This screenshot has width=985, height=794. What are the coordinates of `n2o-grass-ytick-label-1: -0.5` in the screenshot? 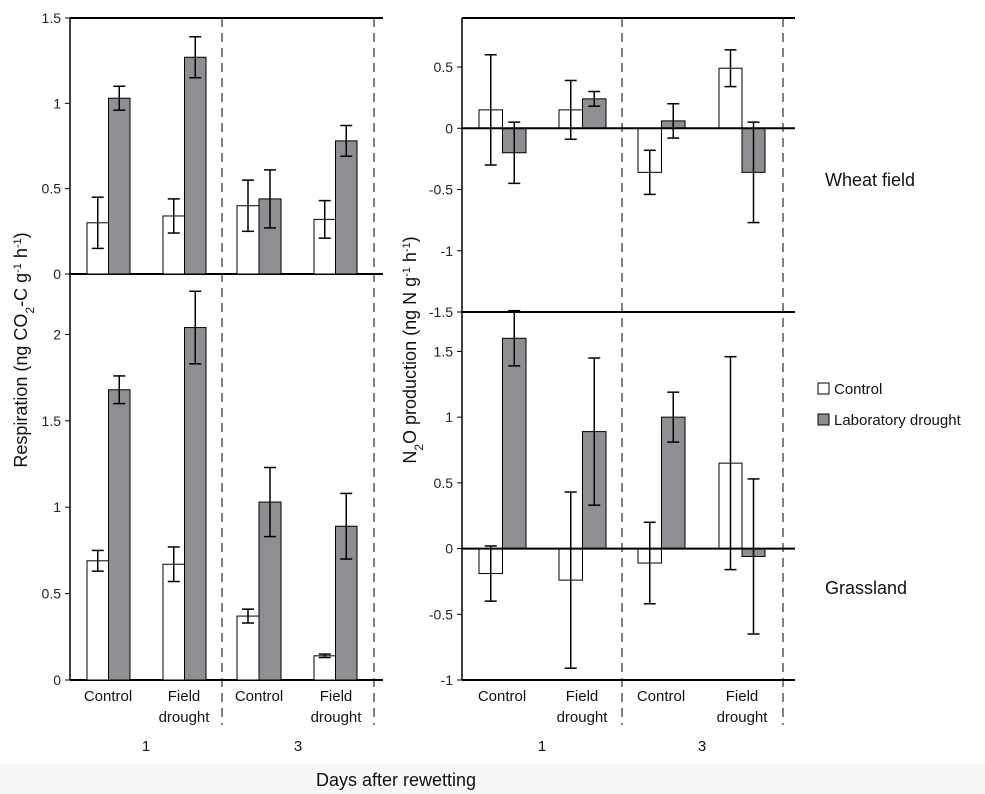 It's located at (441, 614).